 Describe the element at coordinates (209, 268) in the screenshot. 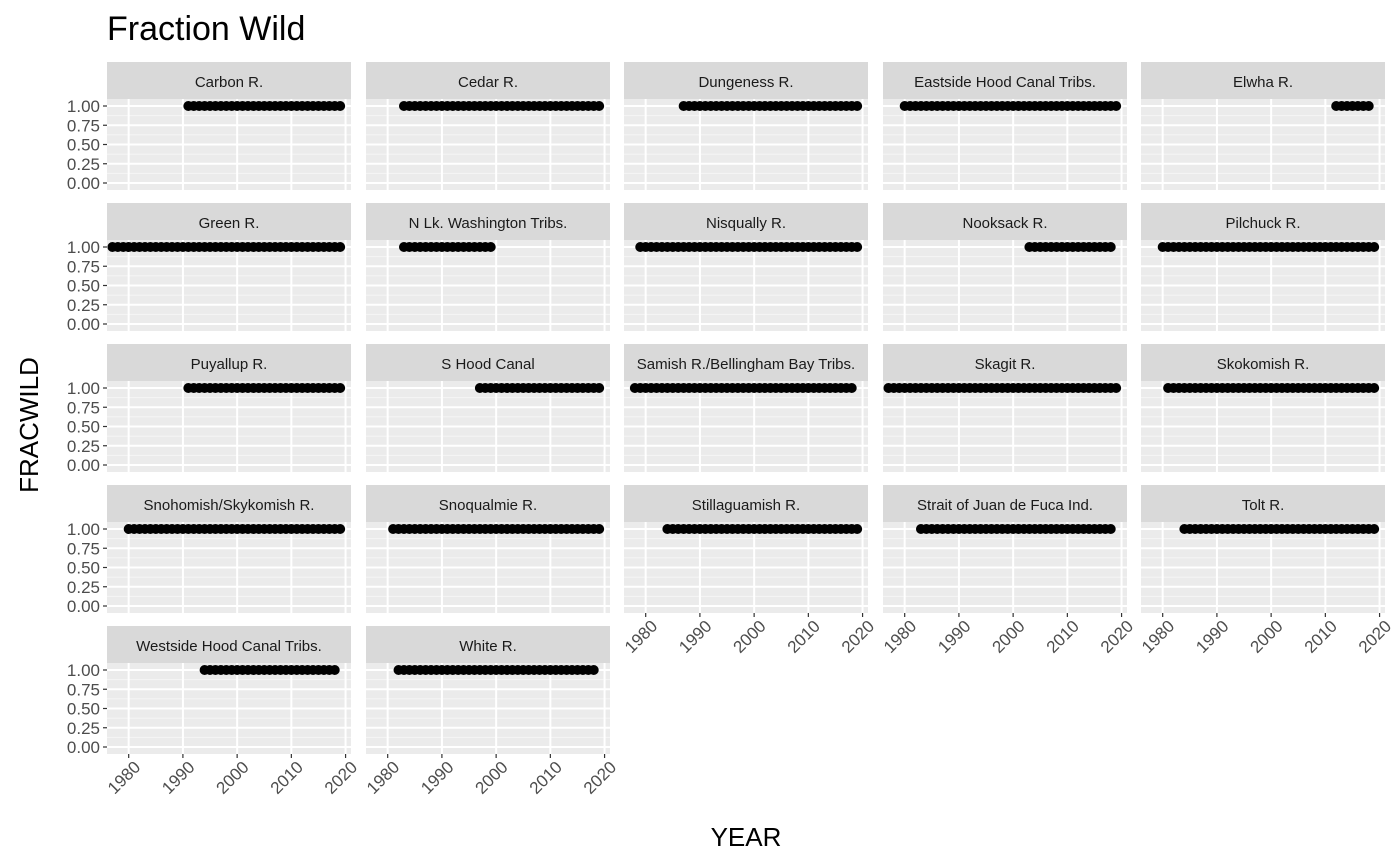

I see `facet-panel-green-r: Green R. 0.000.250.500.751.00` at that location.